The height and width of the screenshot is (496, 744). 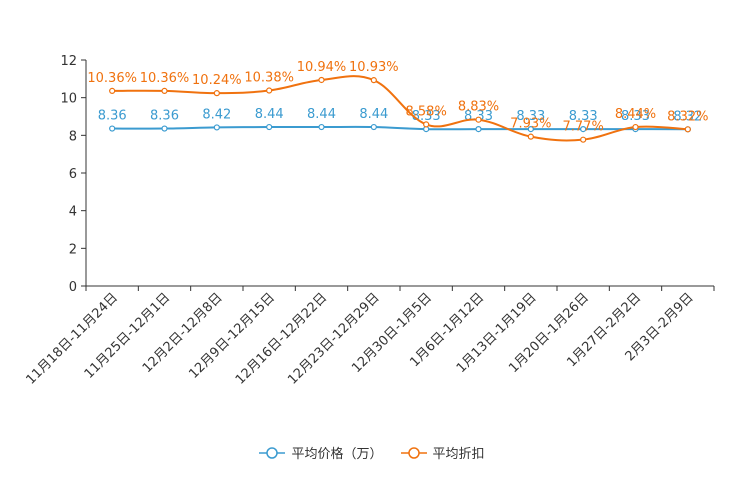 I want to click on legend-item-price: 平均价格（万）, so click(x=321, y=452).